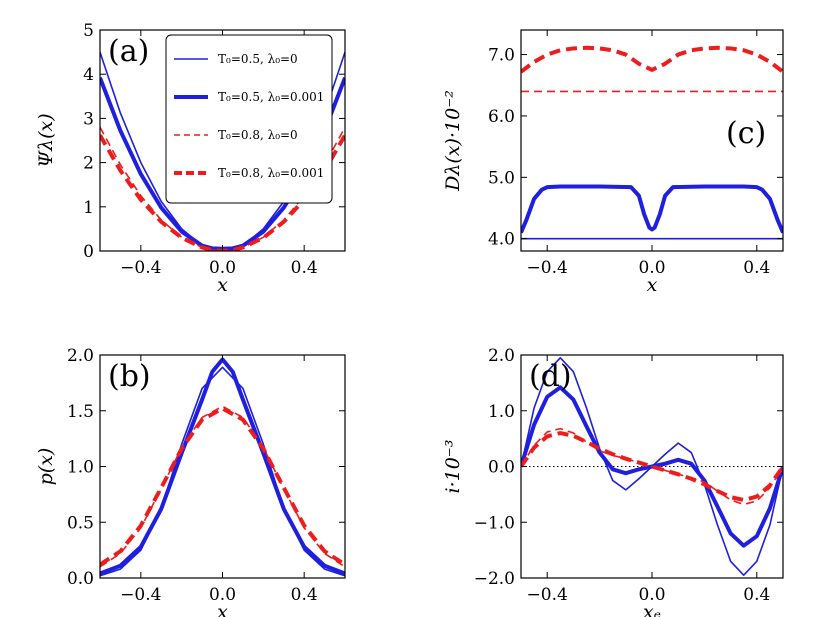 This screenshot has height=617, width=822. Describe the element at coordinates (453, 141) in the screenshot. I see `y-axis-label: Dλ(x)·10⁻²` at that location.